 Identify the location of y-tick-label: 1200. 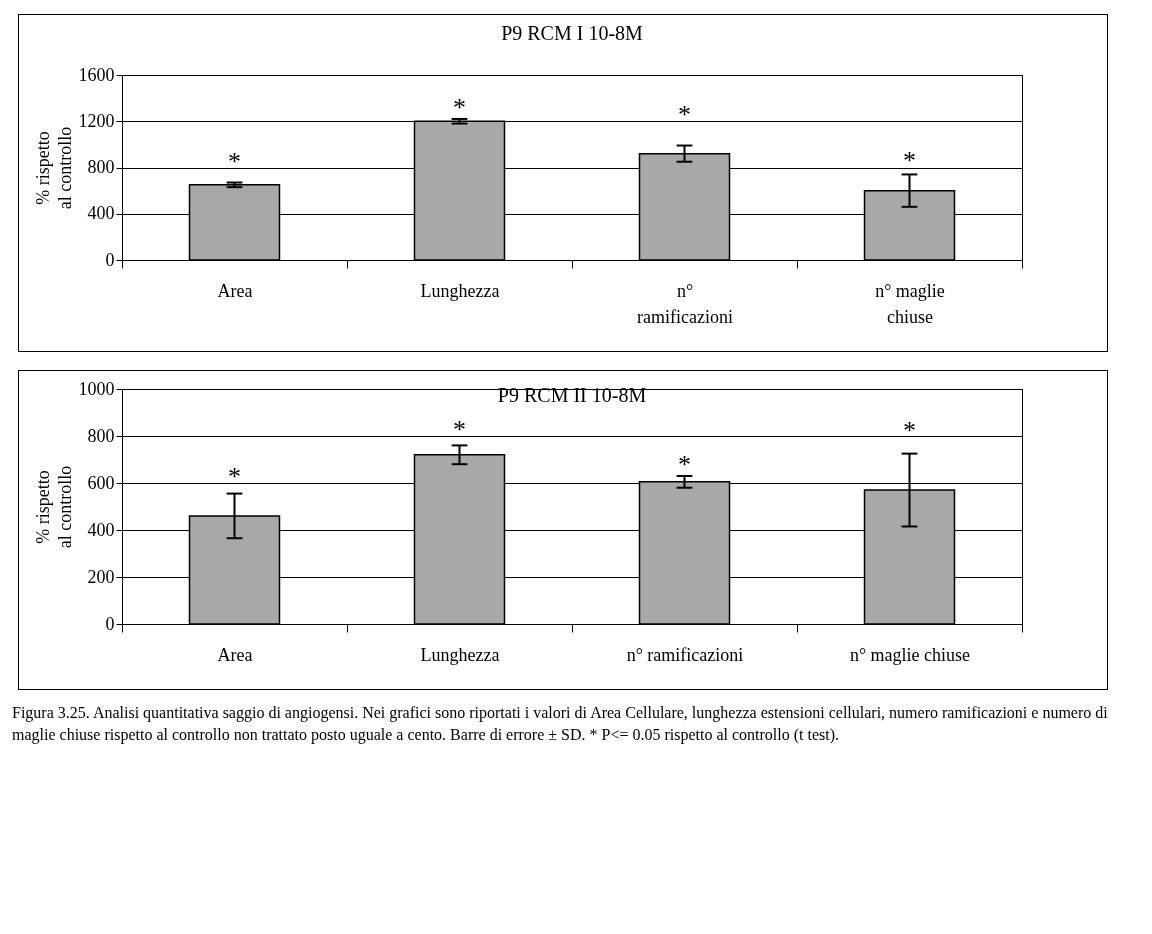
(96, 120).